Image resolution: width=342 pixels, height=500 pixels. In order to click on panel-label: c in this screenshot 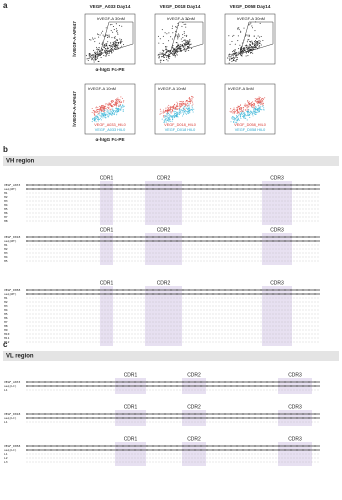, I will do `click(5, 344)`.